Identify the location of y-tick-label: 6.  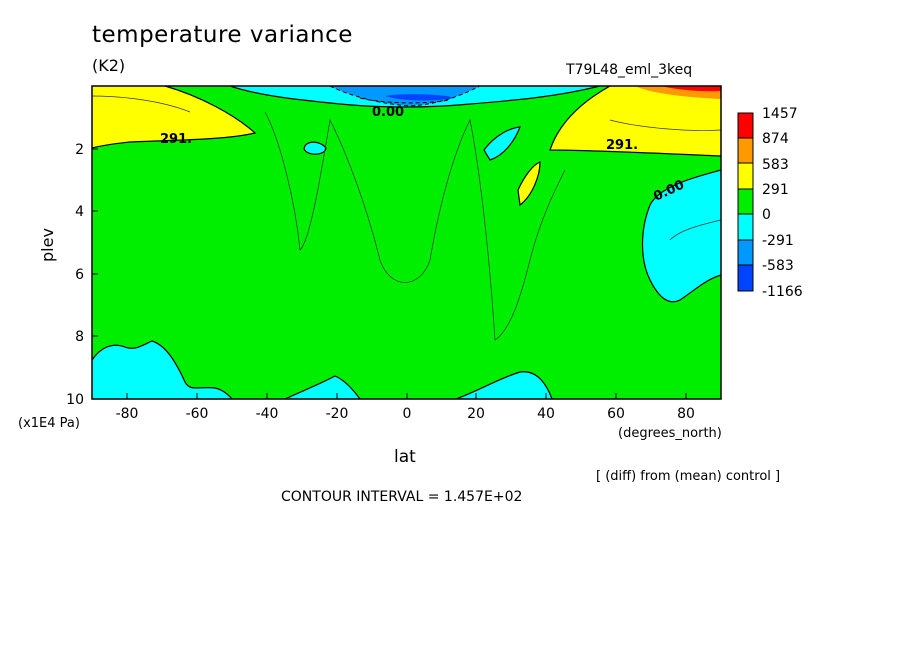
(79, 275).